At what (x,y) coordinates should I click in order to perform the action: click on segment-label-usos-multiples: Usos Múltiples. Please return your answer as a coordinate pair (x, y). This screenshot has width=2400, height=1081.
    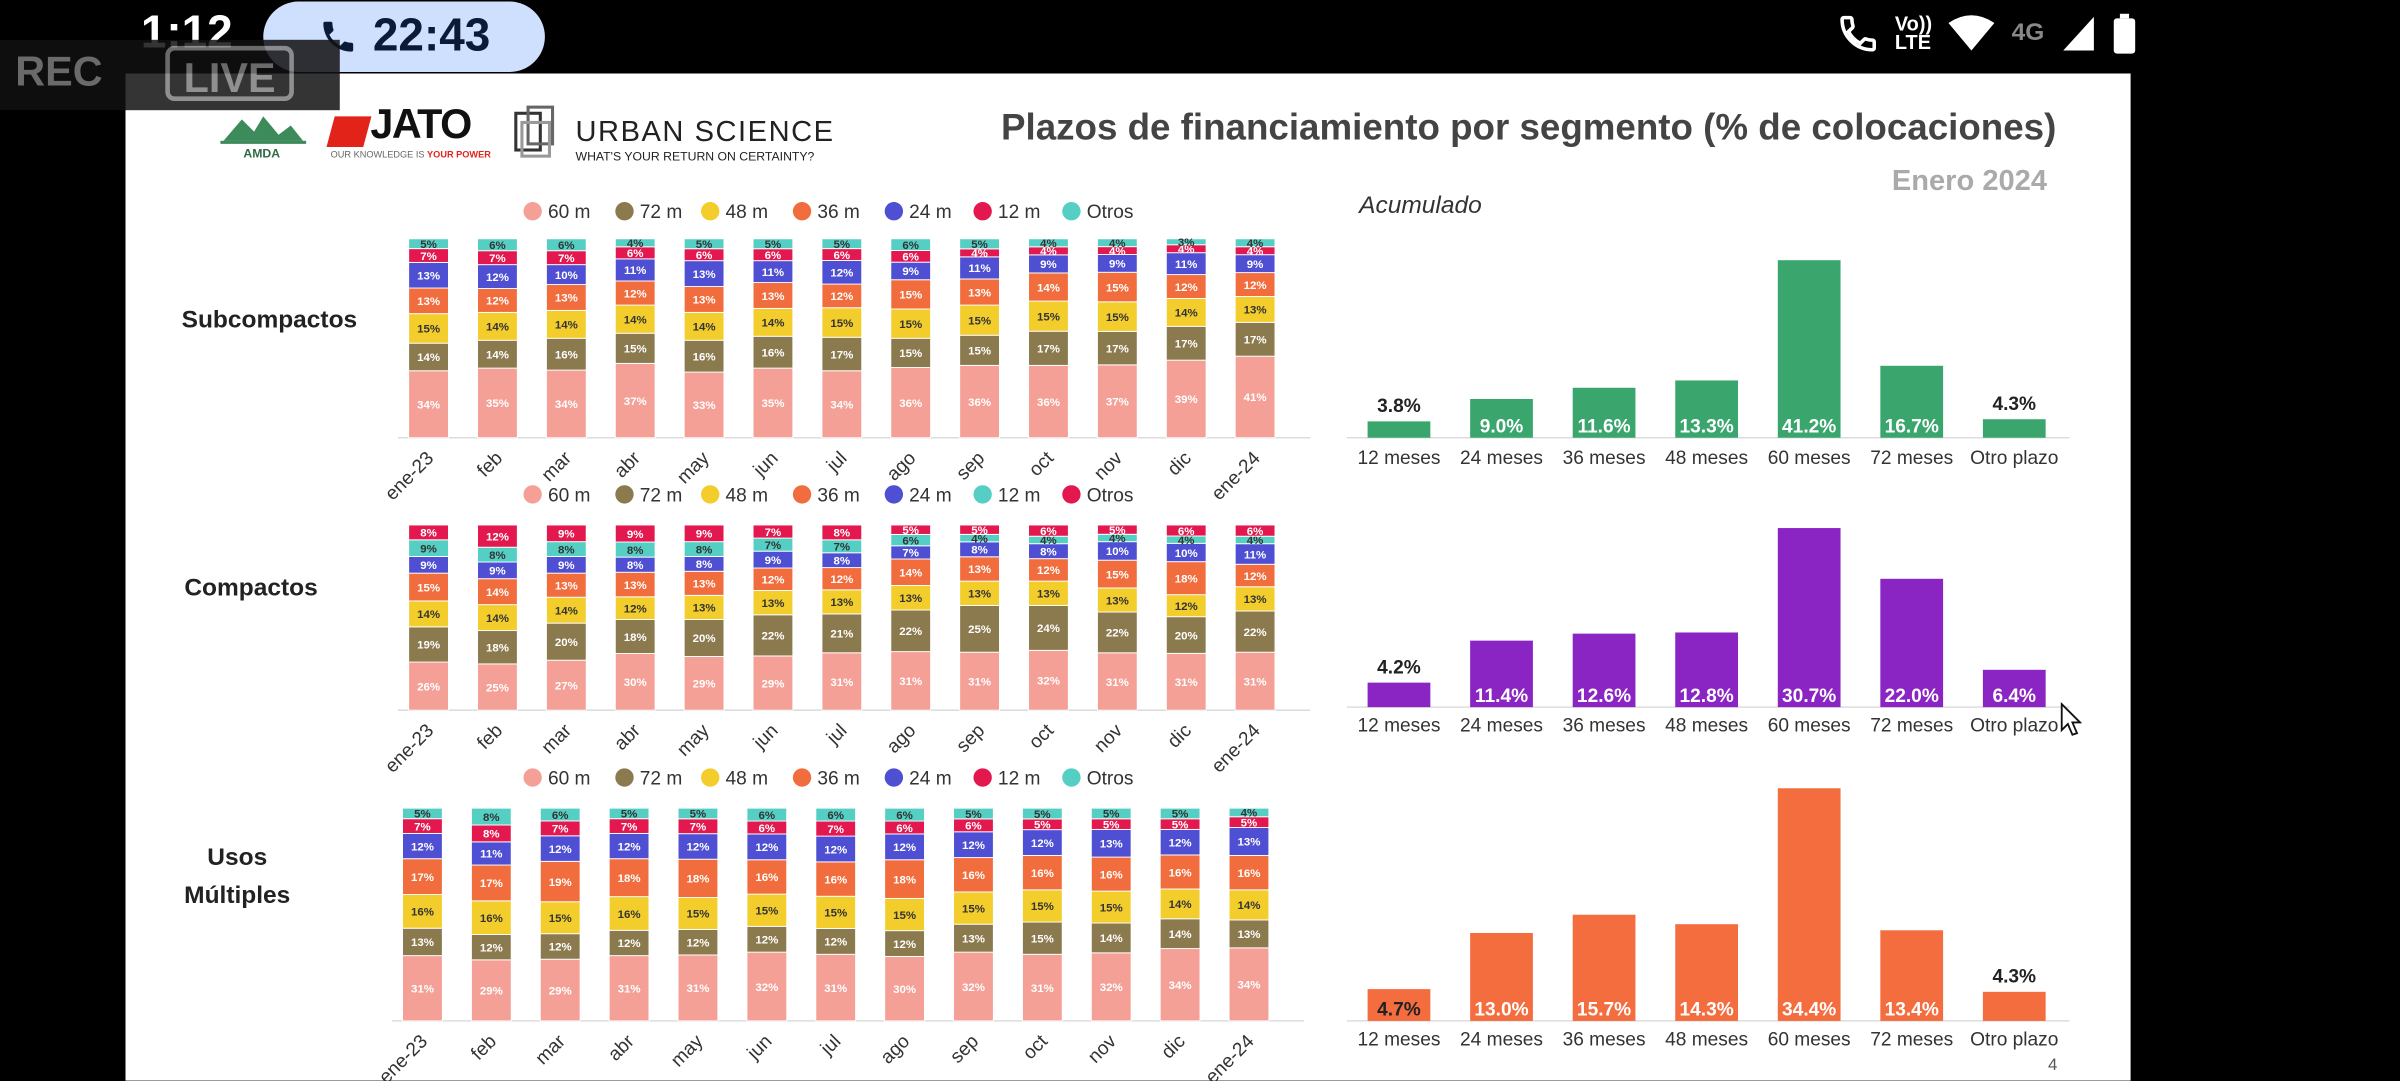
    Looking at the image, I should click on (237, 877).